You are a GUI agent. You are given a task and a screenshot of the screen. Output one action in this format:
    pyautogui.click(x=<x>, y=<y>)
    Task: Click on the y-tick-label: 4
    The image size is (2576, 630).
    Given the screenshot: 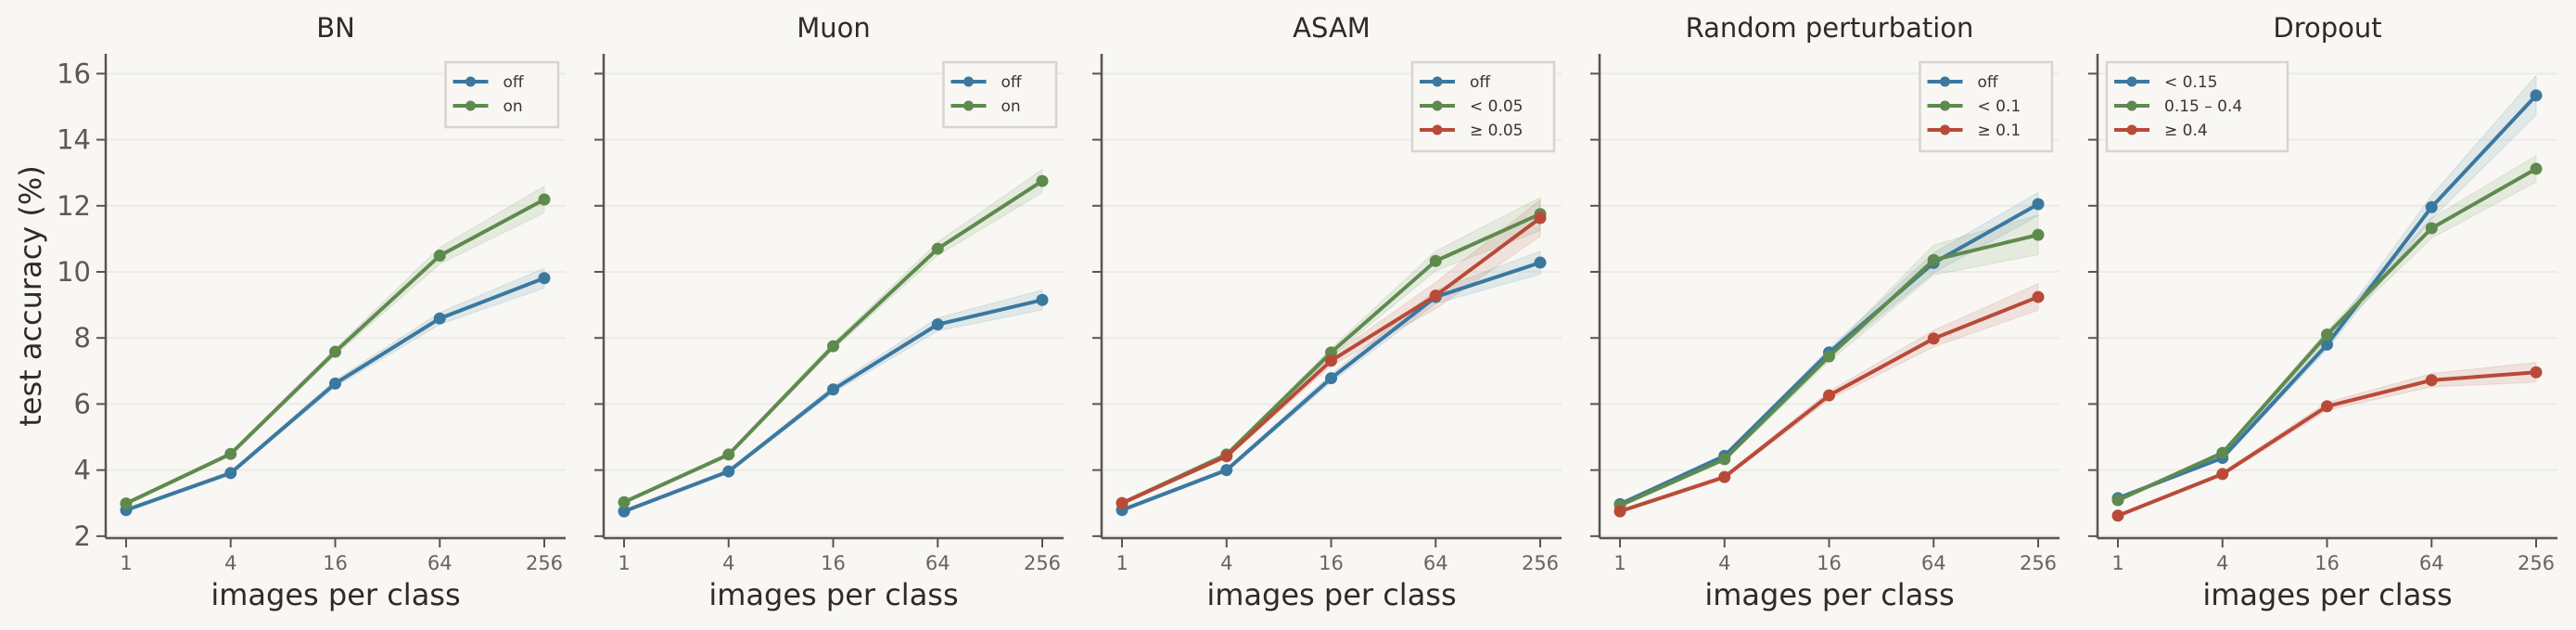 What is the action you would take?
    pyautogui.click(x=82, y=470)
    